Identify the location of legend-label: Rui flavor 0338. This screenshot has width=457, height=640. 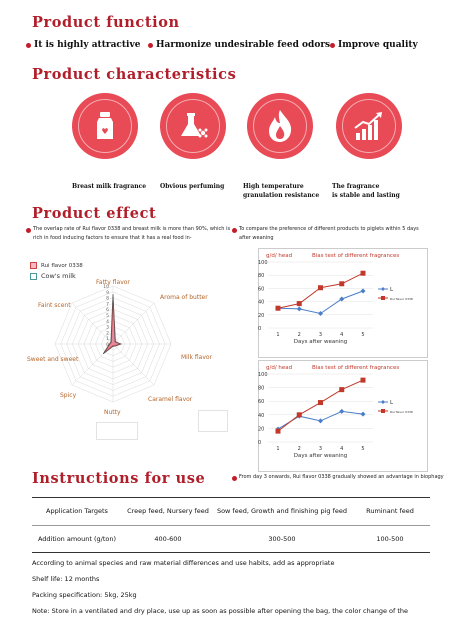
(401, 412).